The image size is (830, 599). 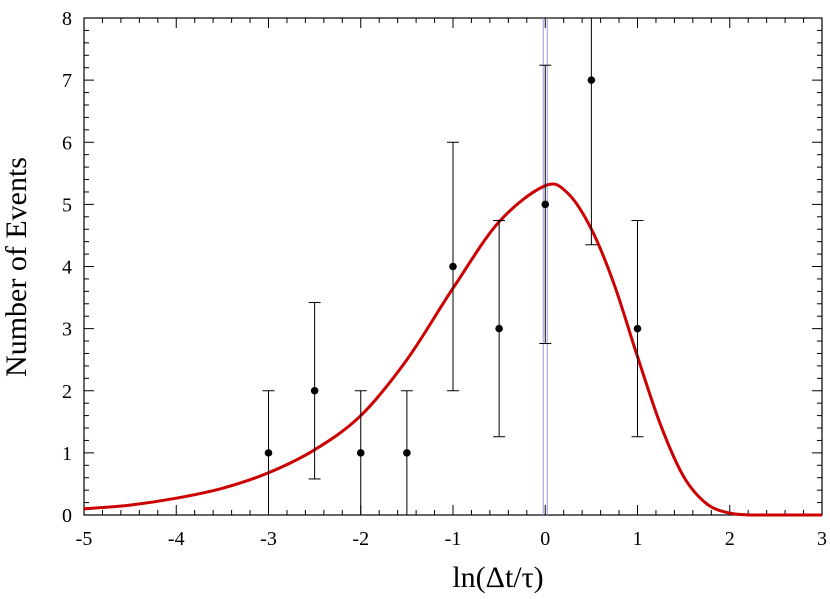 I want to click on y-tick-label: 0, so click(x=67, y=516).